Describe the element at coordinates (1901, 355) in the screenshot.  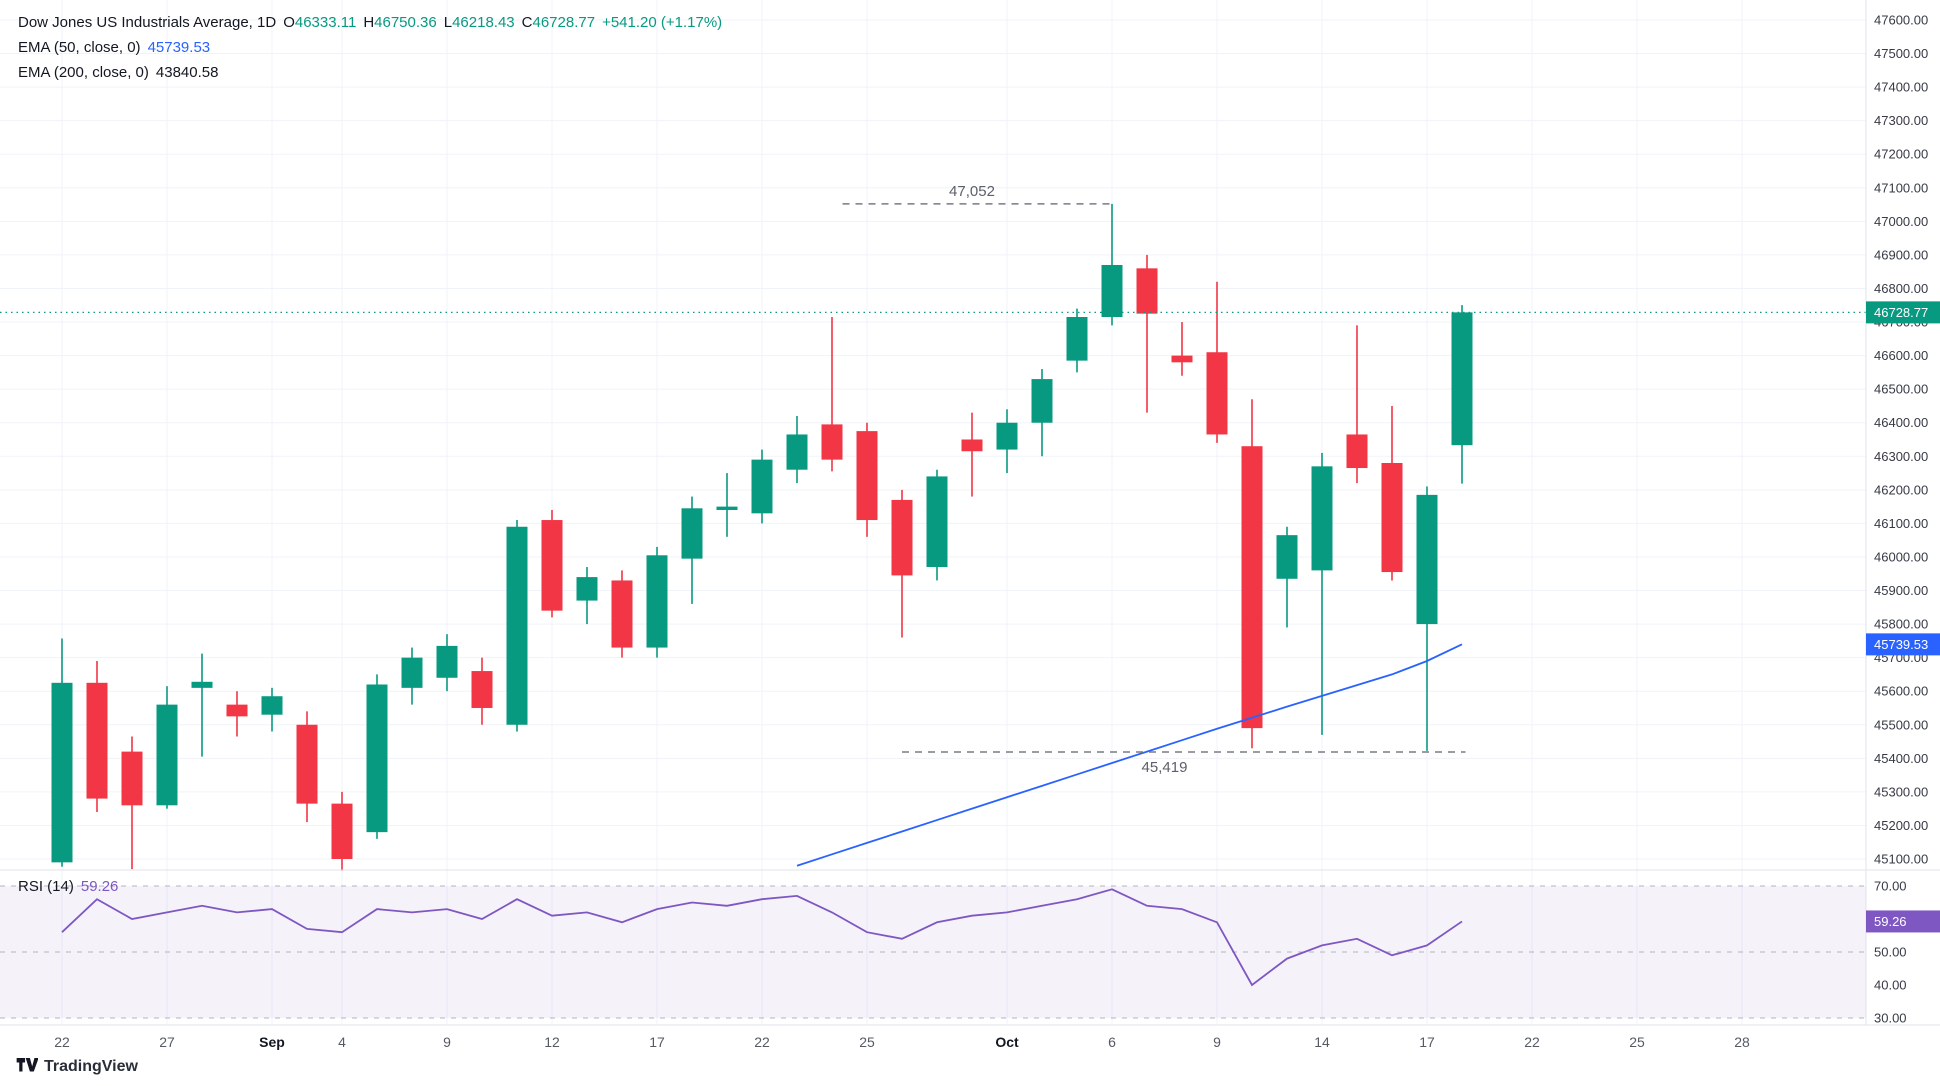
I see `price-tick-label: 46600.00` at that location.